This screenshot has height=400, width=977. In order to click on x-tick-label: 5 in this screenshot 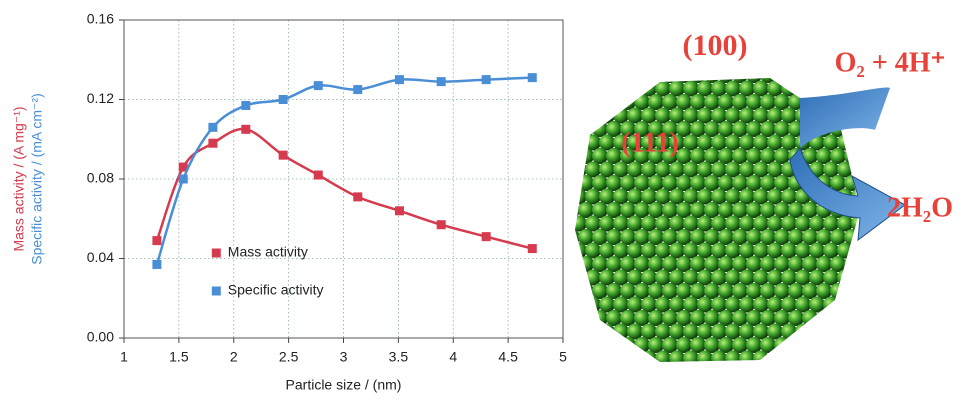, I will do `click(563, 357)`.